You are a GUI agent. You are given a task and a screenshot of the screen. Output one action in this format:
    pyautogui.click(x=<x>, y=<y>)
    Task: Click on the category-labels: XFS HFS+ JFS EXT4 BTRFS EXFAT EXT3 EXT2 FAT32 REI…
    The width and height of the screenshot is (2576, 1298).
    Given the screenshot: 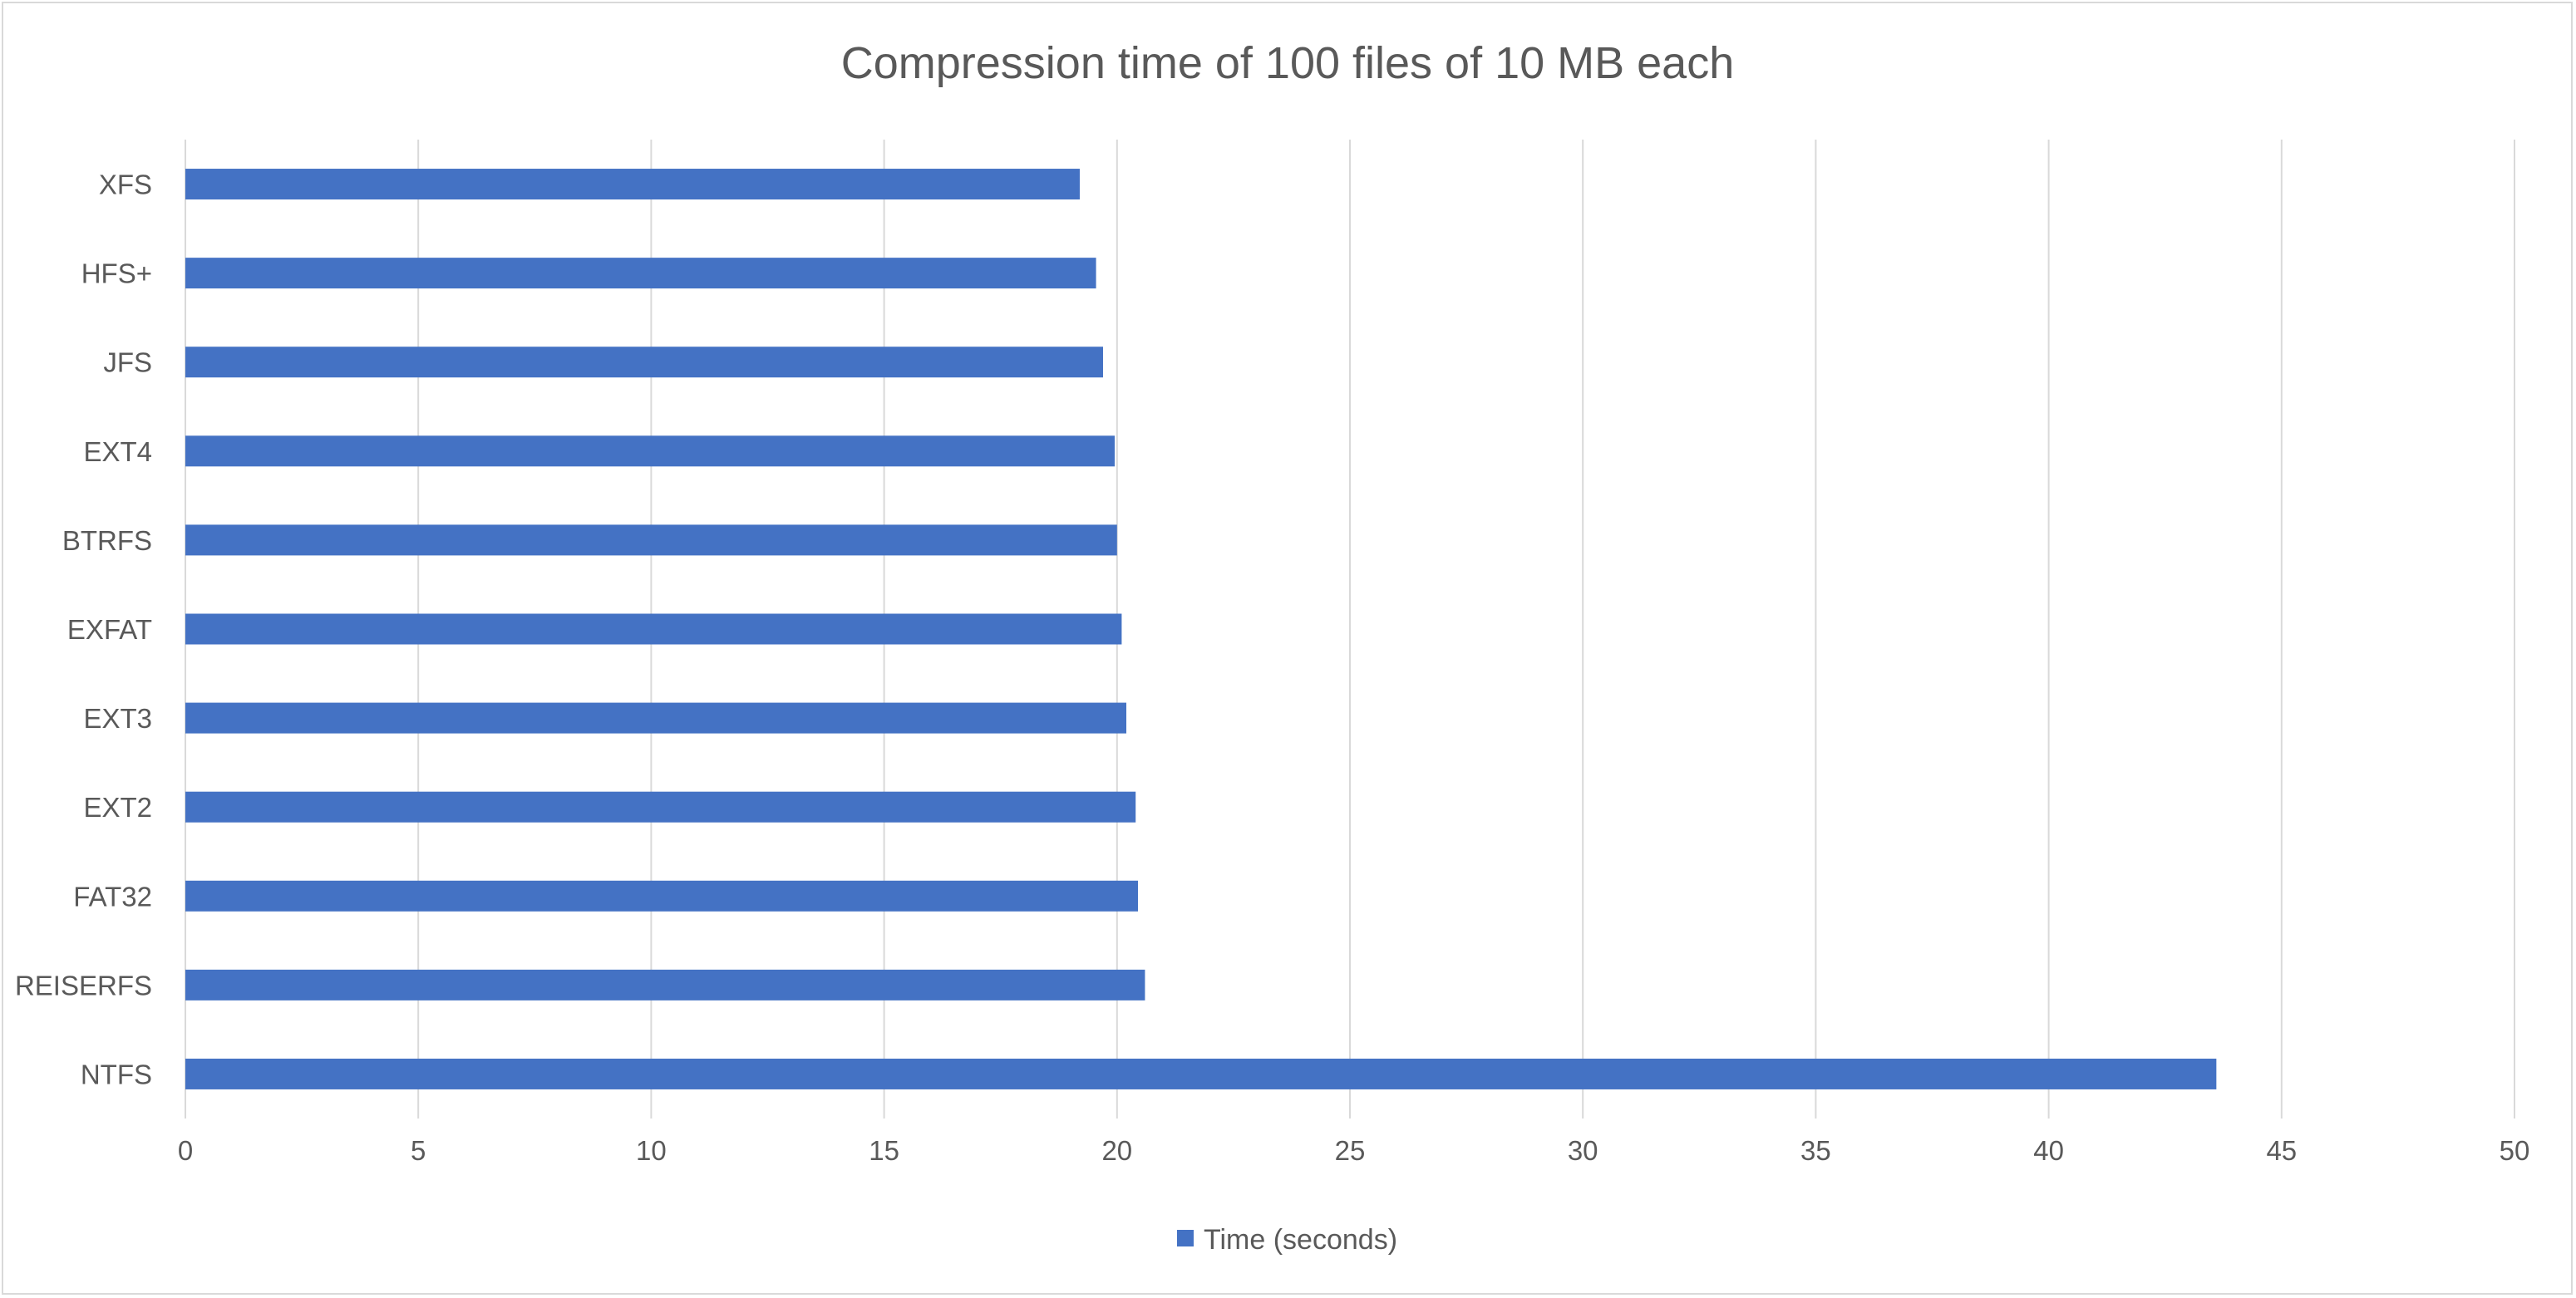 What is the action you would take?
    pyautogui.click(x=83, y=630)
    